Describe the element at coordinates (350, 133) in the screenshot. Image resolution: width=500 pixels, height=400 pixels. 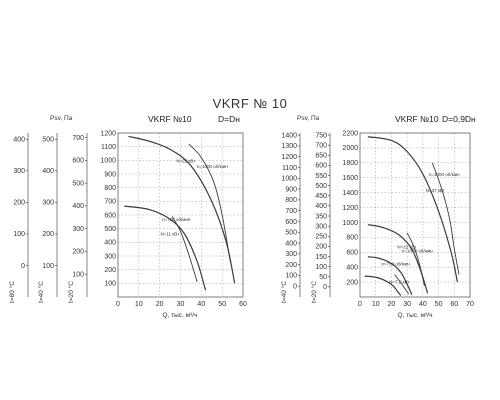
I see `y-tick-label: 2200` at that location.